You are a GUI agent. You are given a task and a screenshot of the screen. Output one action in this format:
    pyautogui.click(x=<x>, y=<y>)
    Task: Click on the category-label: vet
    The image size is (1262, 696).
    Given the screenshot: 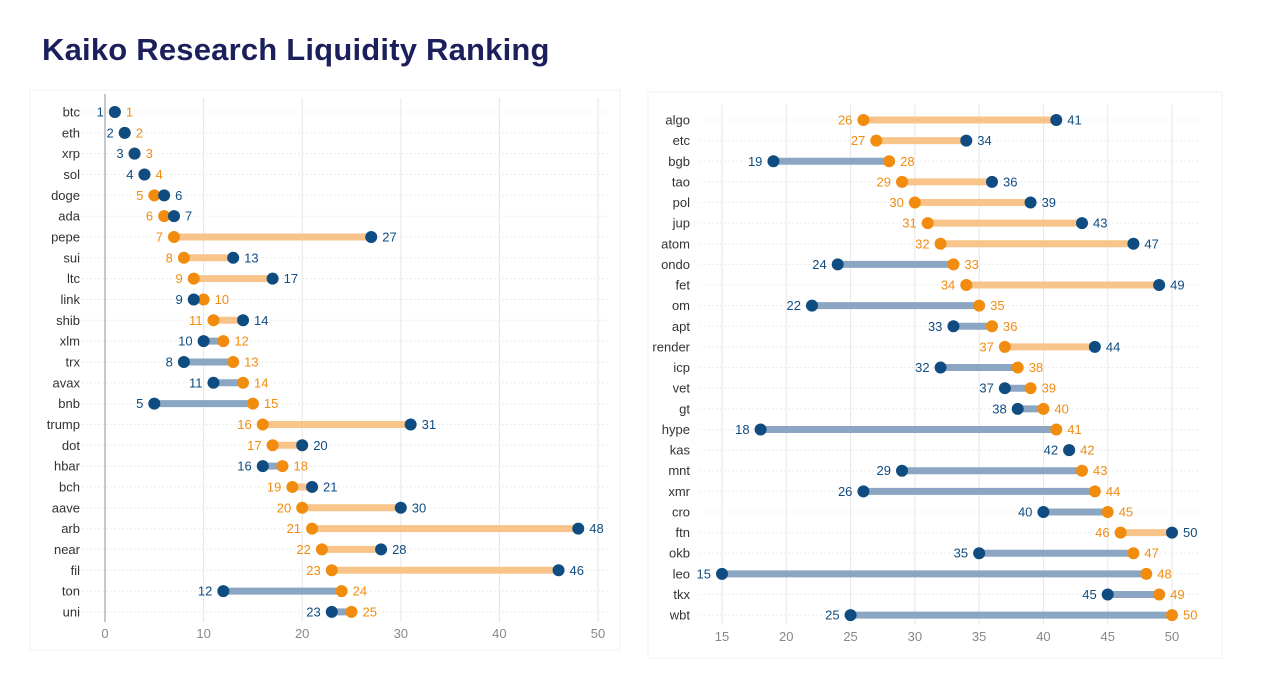 What is the action you would take?
    pyautogui.click(x=682, y=388)
    